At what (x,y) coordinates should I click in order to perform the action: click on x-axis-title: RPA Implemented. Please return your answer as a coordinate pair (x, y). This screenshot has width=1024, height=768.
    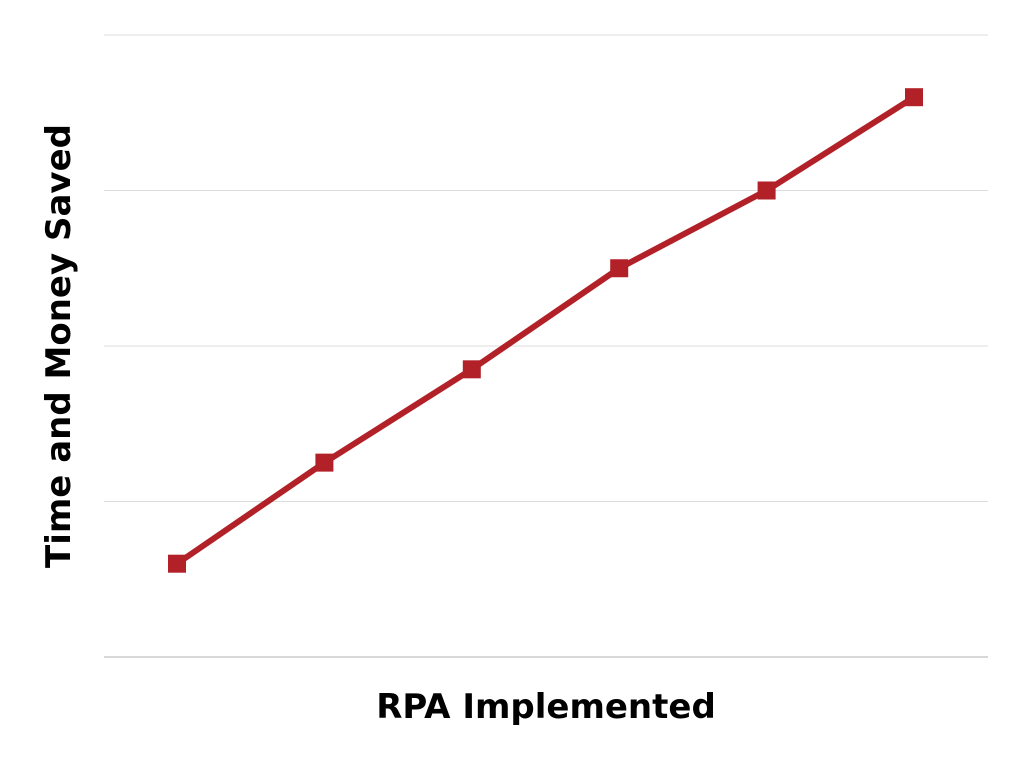
    Looking at the image, I should click on (546, 707).